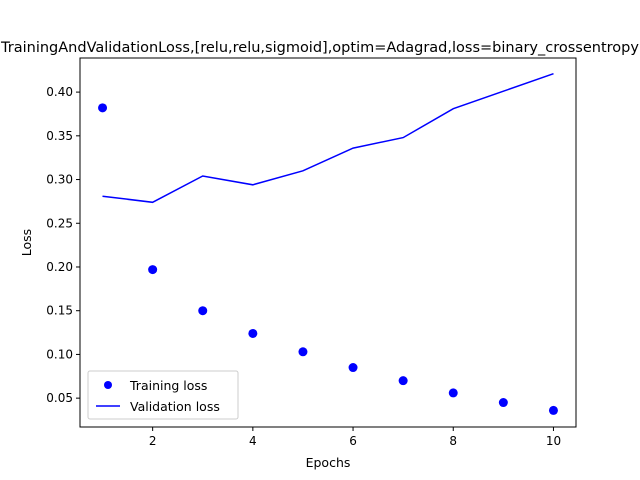 The height and width of the screenshot is (480, 640). Describe the element at coordinates (26, 242) in the screenshot. I see `y-axis-label: Loss` at that location.